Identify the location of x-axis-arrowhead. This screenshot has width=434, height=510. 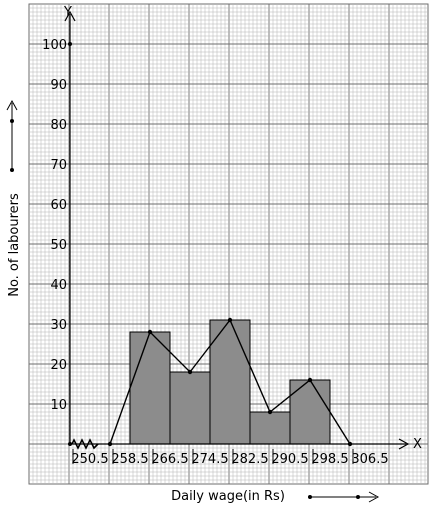
(404, 444).